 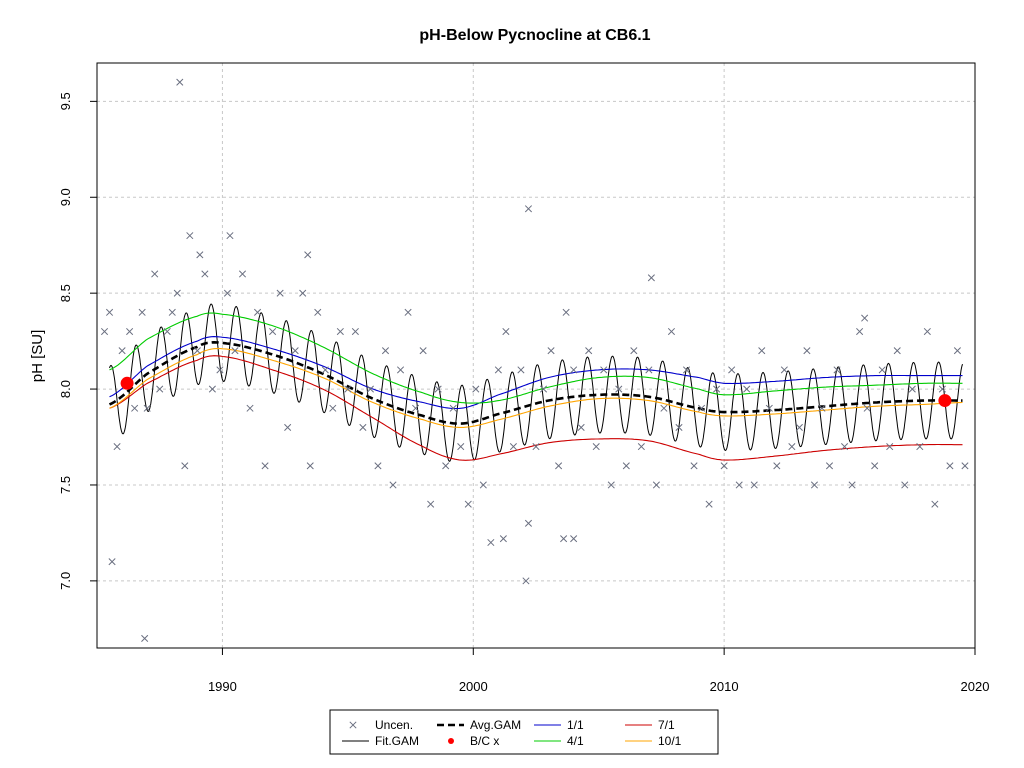 What do you see at coordinates (670, 741) in the screenshot?
I see `legend-label: 10/1` at bounding box center [670, 741].